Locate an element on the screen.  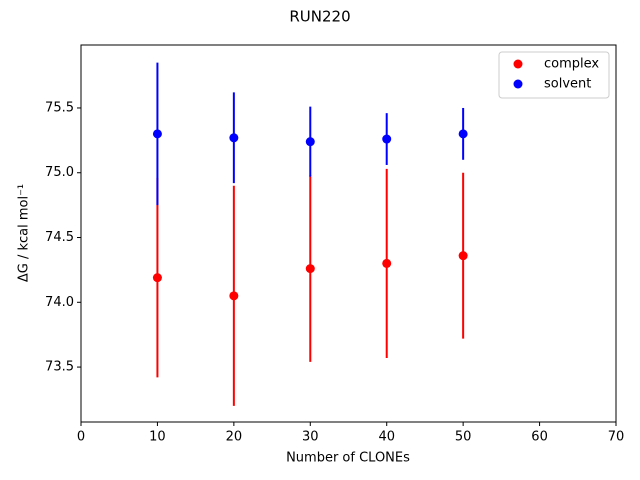
legend-label: solvent is located at coordinates (567, 84).